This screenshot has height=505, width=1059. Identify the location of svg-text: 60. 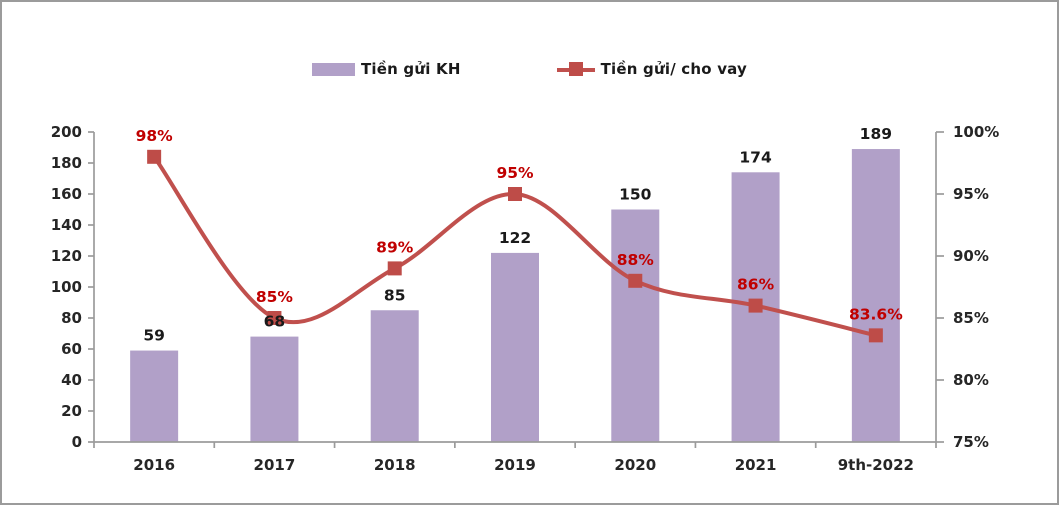
(71, 349).